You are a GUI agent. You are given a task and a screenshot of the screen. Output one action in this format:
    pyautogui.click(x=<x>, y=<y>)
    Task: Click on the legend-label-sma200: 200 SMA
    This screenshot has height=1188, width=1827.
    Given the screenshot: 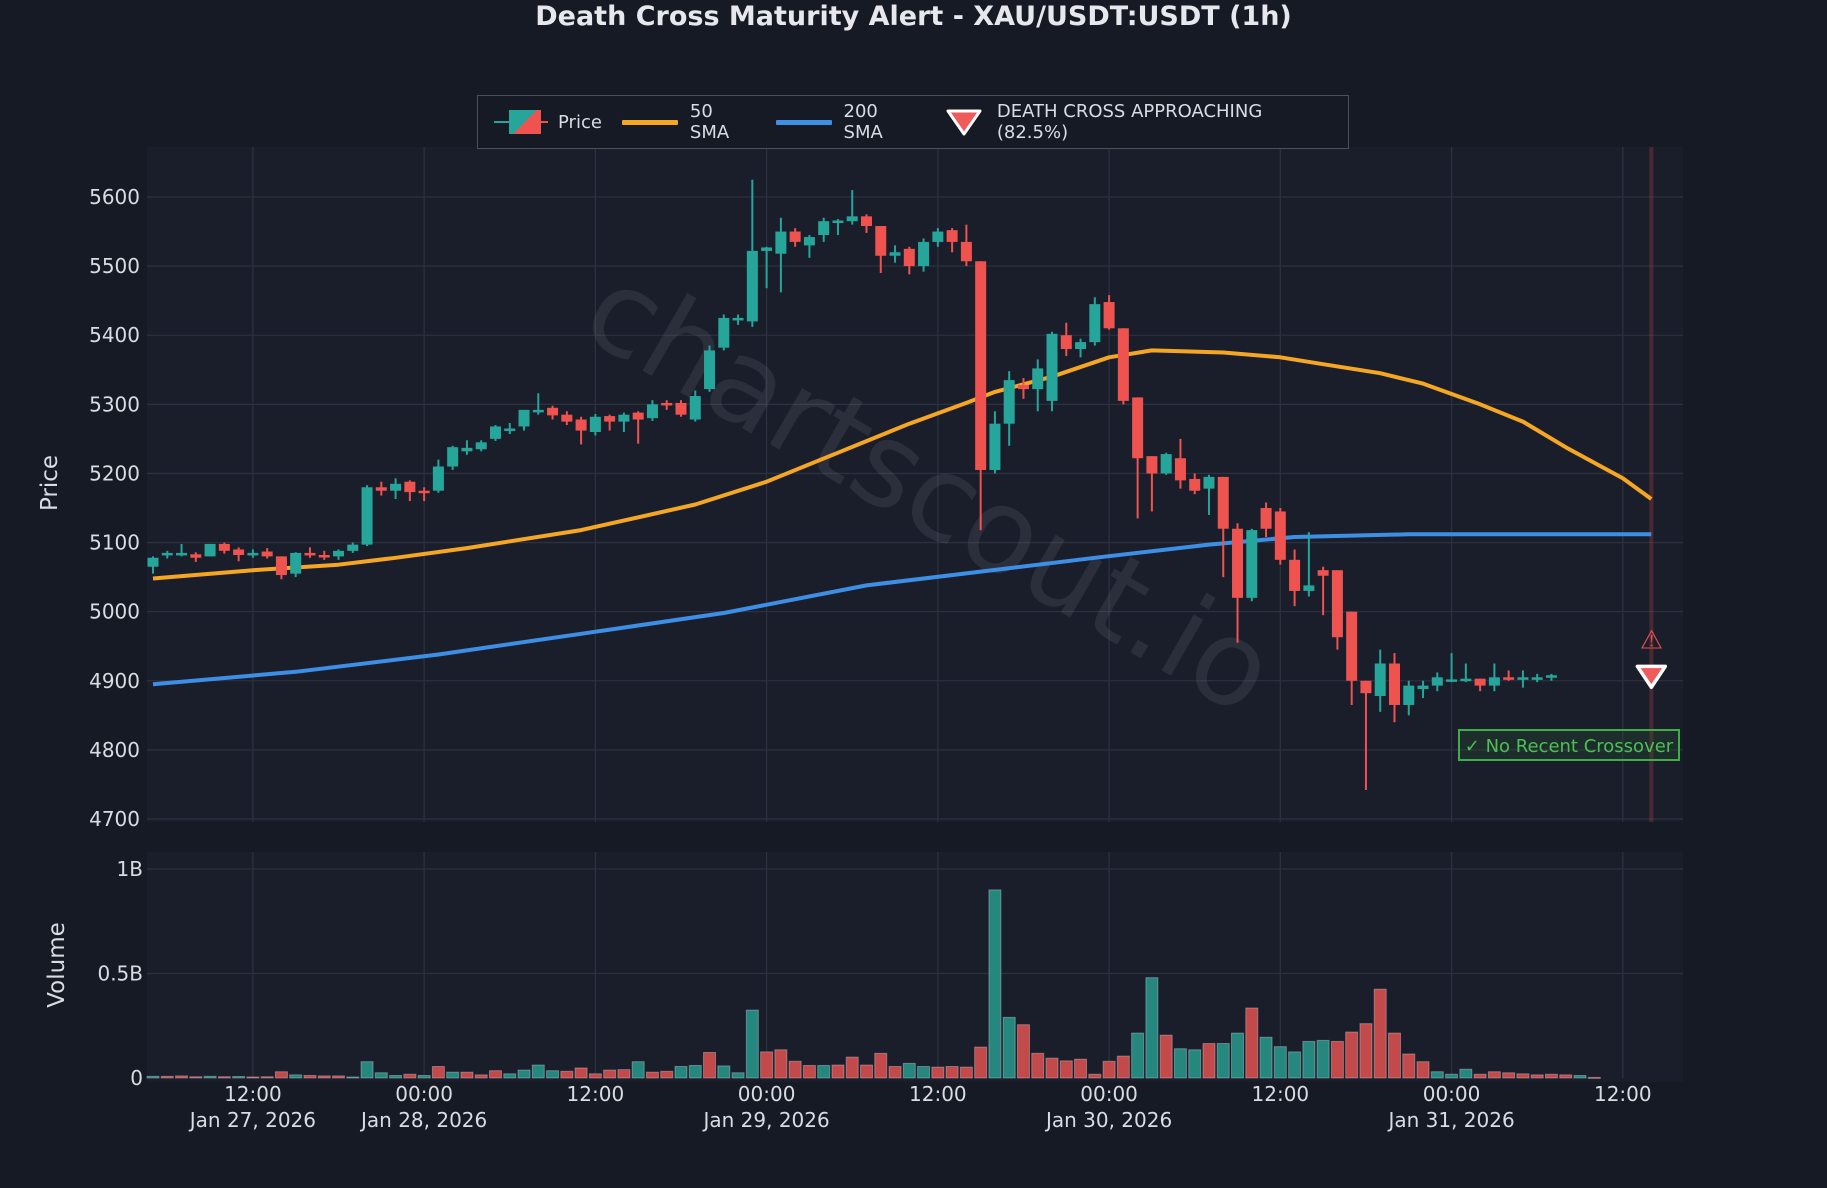 What is the action you would take?
    pyautogui.click(x=863, y=122)
    